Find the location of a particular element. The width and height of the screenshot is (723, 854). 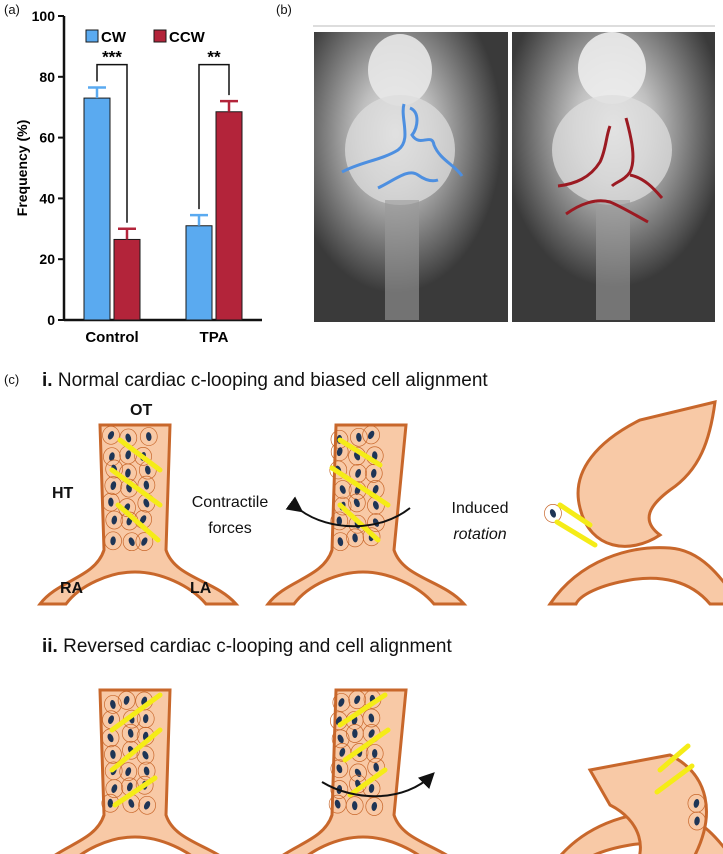

chart-bars is located at coordinates (163, 203).